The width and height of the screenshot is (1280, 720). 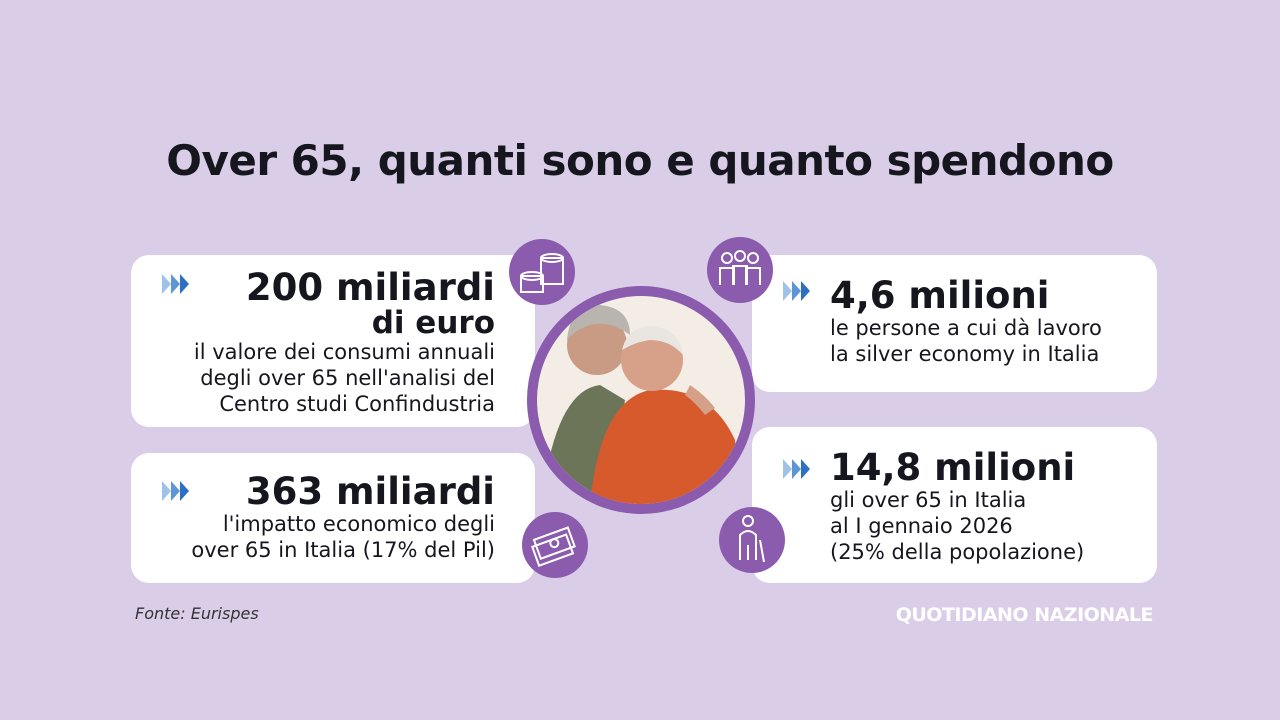 I want to click on description: il valore dei consumi annuali, so click(x=344, y=352).